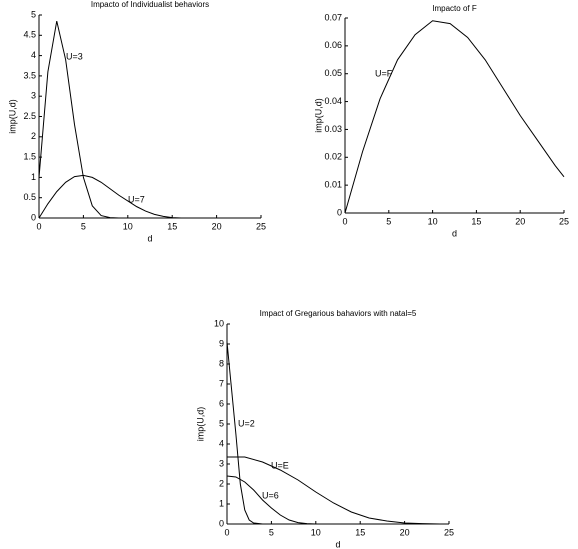 The image size is (578, 549). Describe the element at coordinates (136, 199) in the screenshot. I see `series-label: U=7` at that location.